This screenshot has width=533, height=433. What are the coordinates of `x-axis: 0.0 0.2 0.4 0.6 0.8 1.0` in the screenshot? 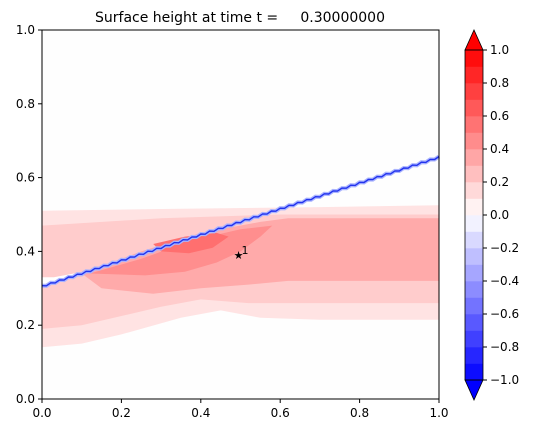 It's located at (240, 409).